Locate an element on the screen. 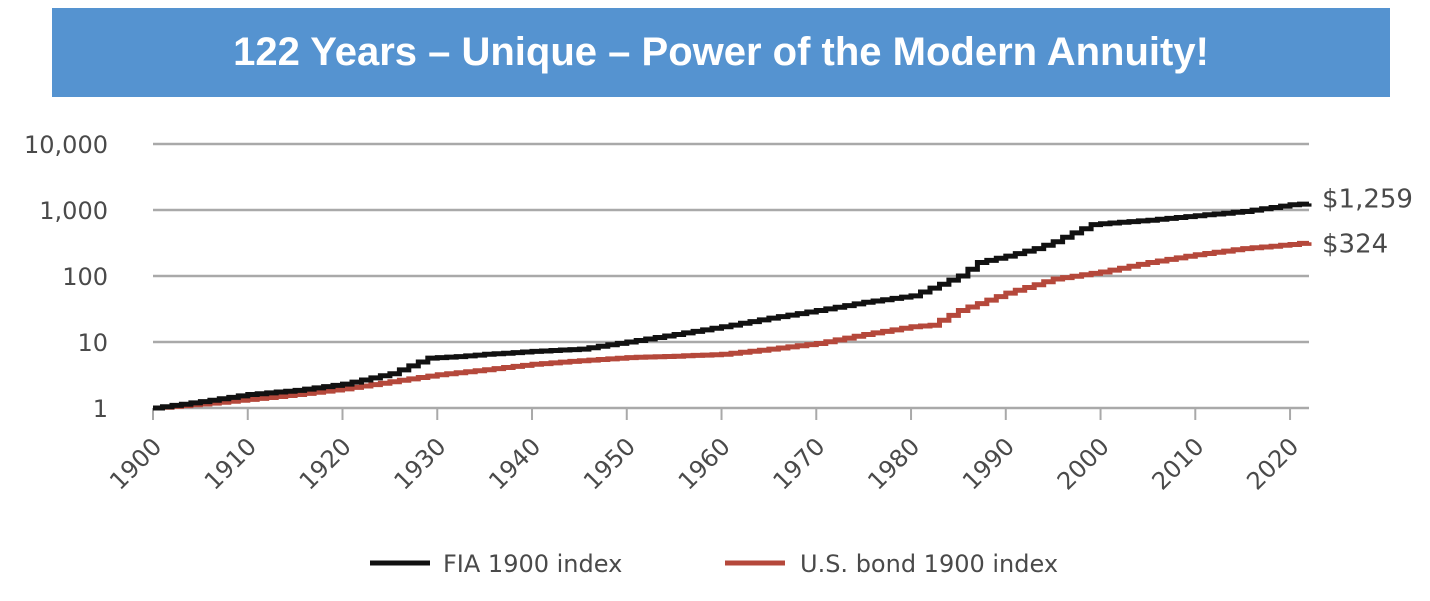 The height and width of the screenshot is (601, 1430). x-tick-label: 1980 is located at coordinates (893, 463).